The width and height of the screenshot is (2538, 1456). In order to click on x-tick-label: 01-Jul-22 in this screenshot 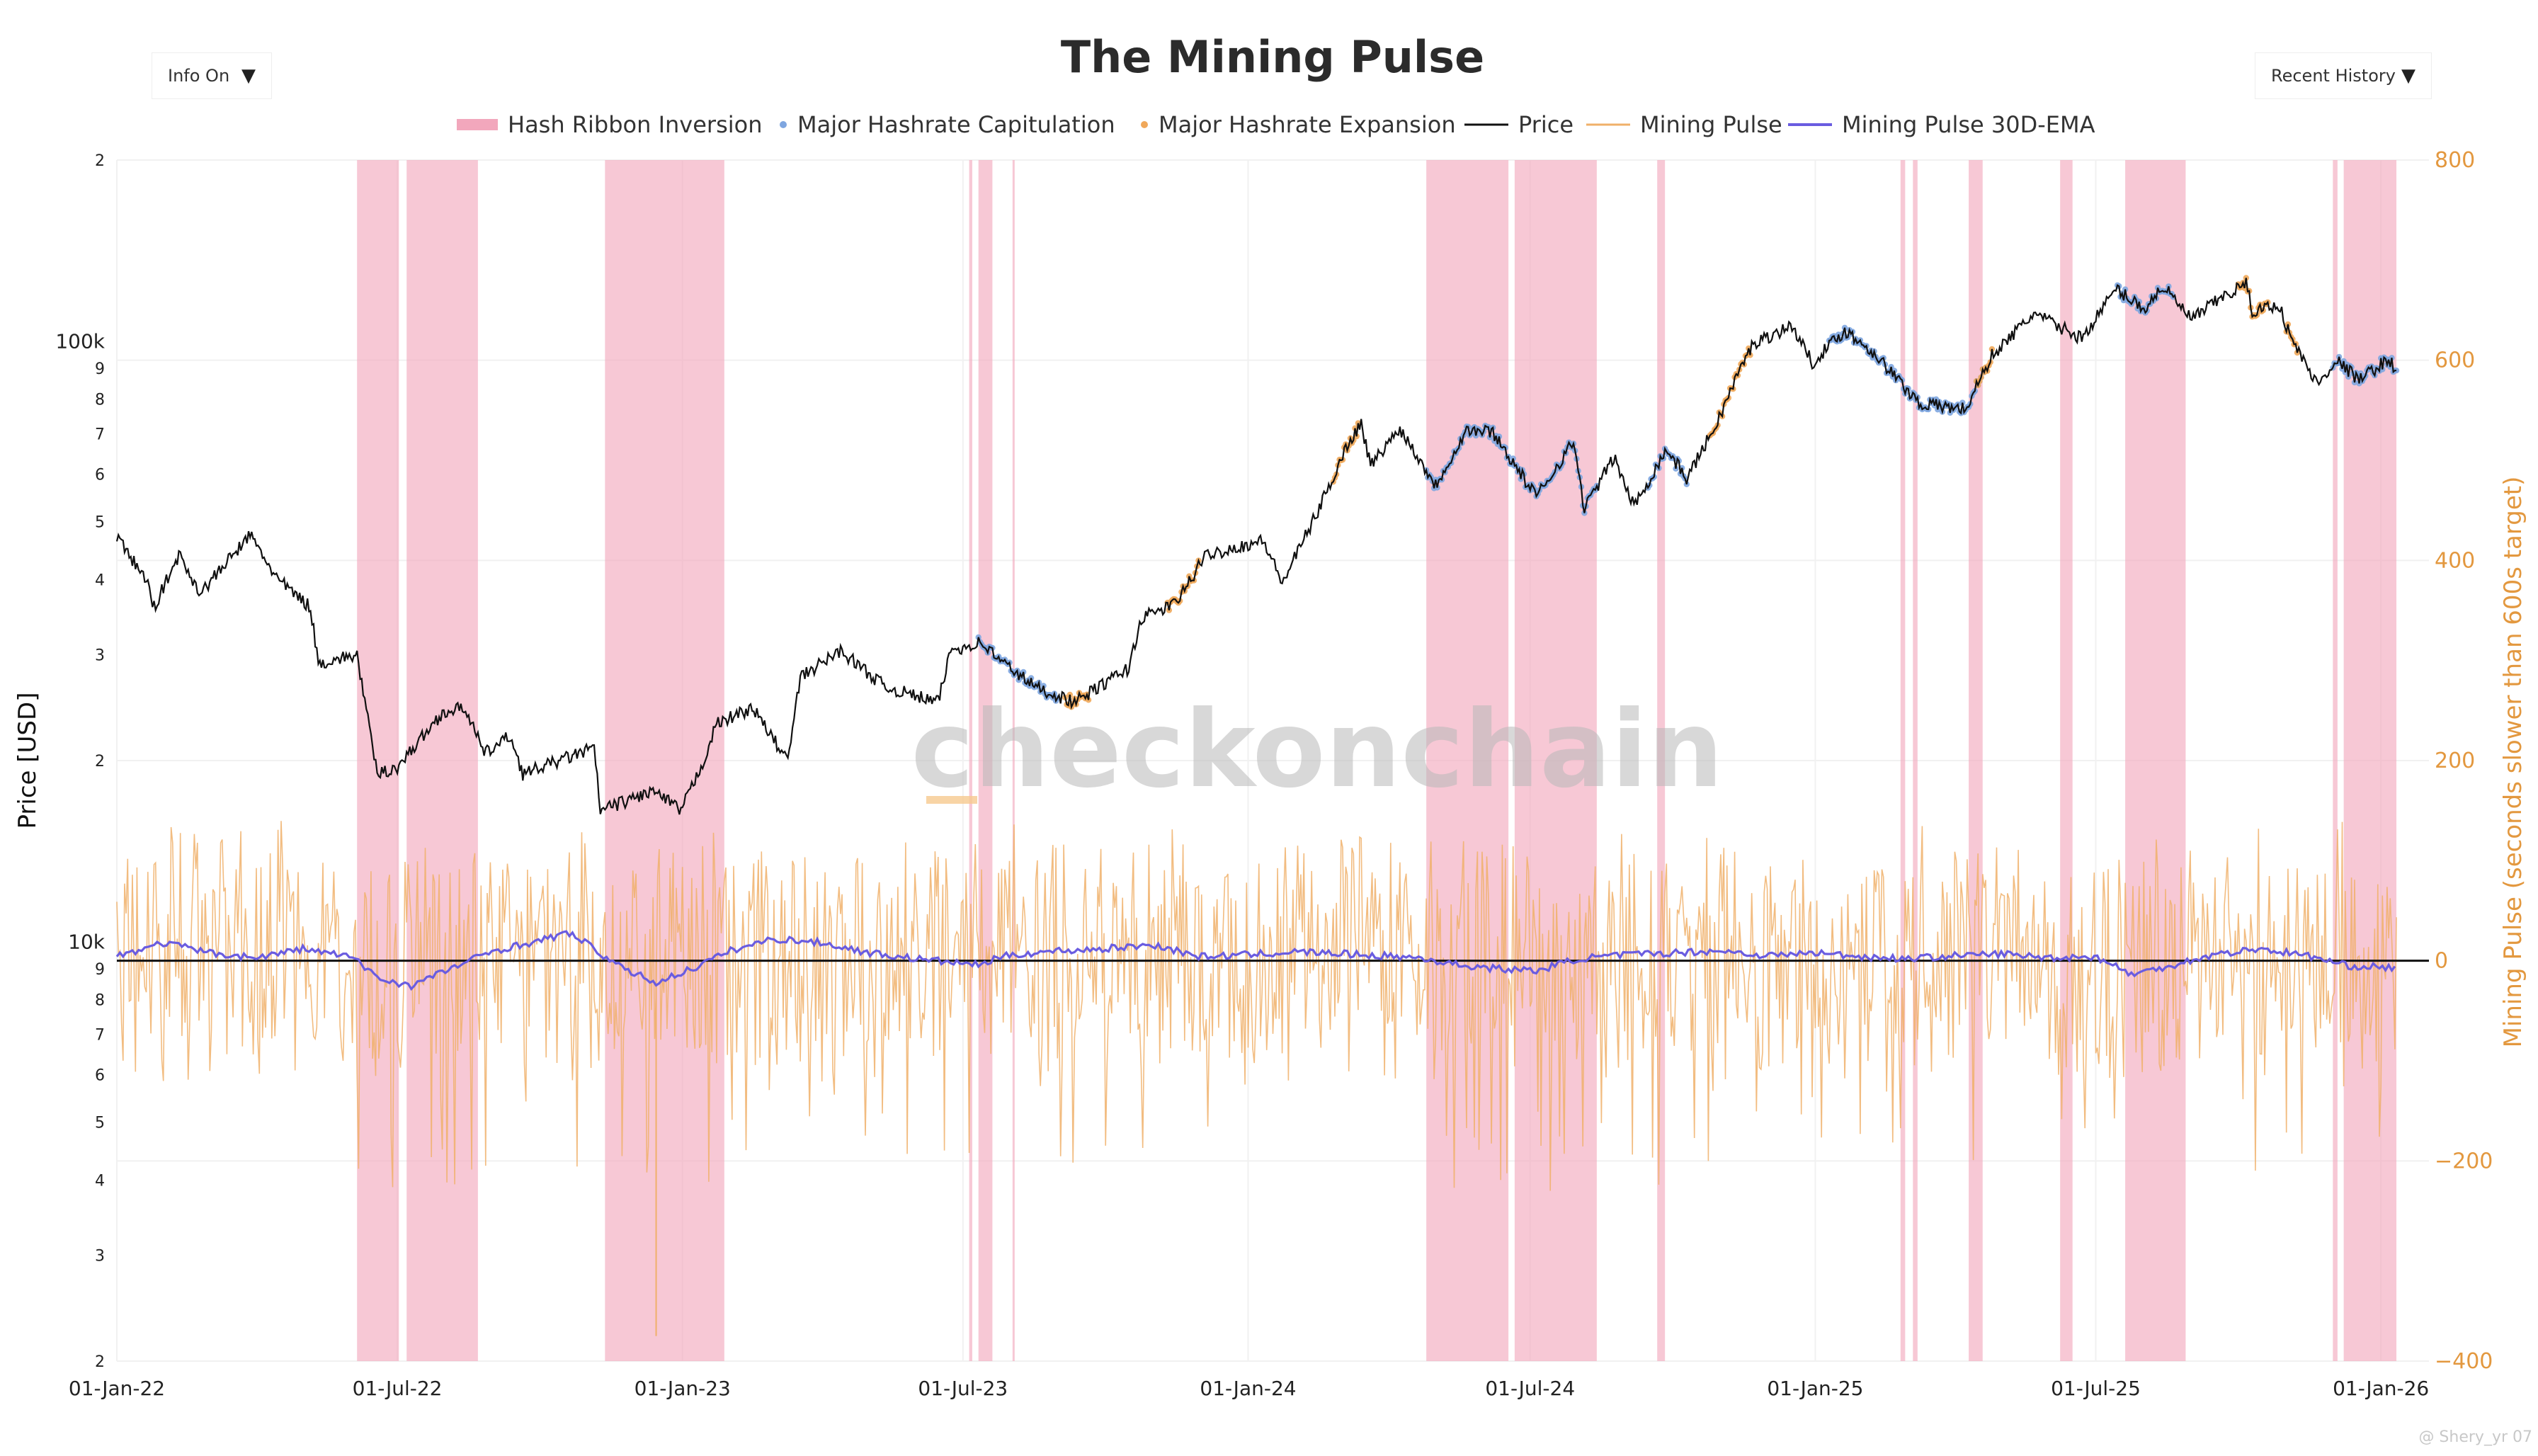, I will do `click(398, 1388)`.